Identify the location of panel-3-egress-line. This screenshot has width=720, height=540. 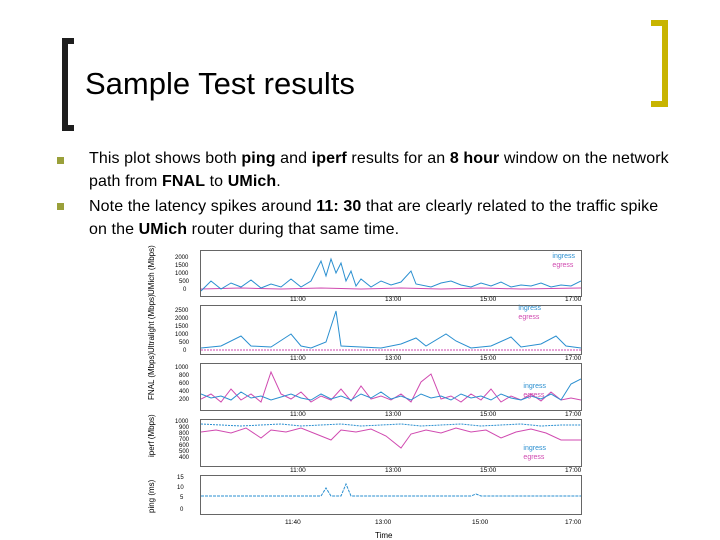
(391, 386).